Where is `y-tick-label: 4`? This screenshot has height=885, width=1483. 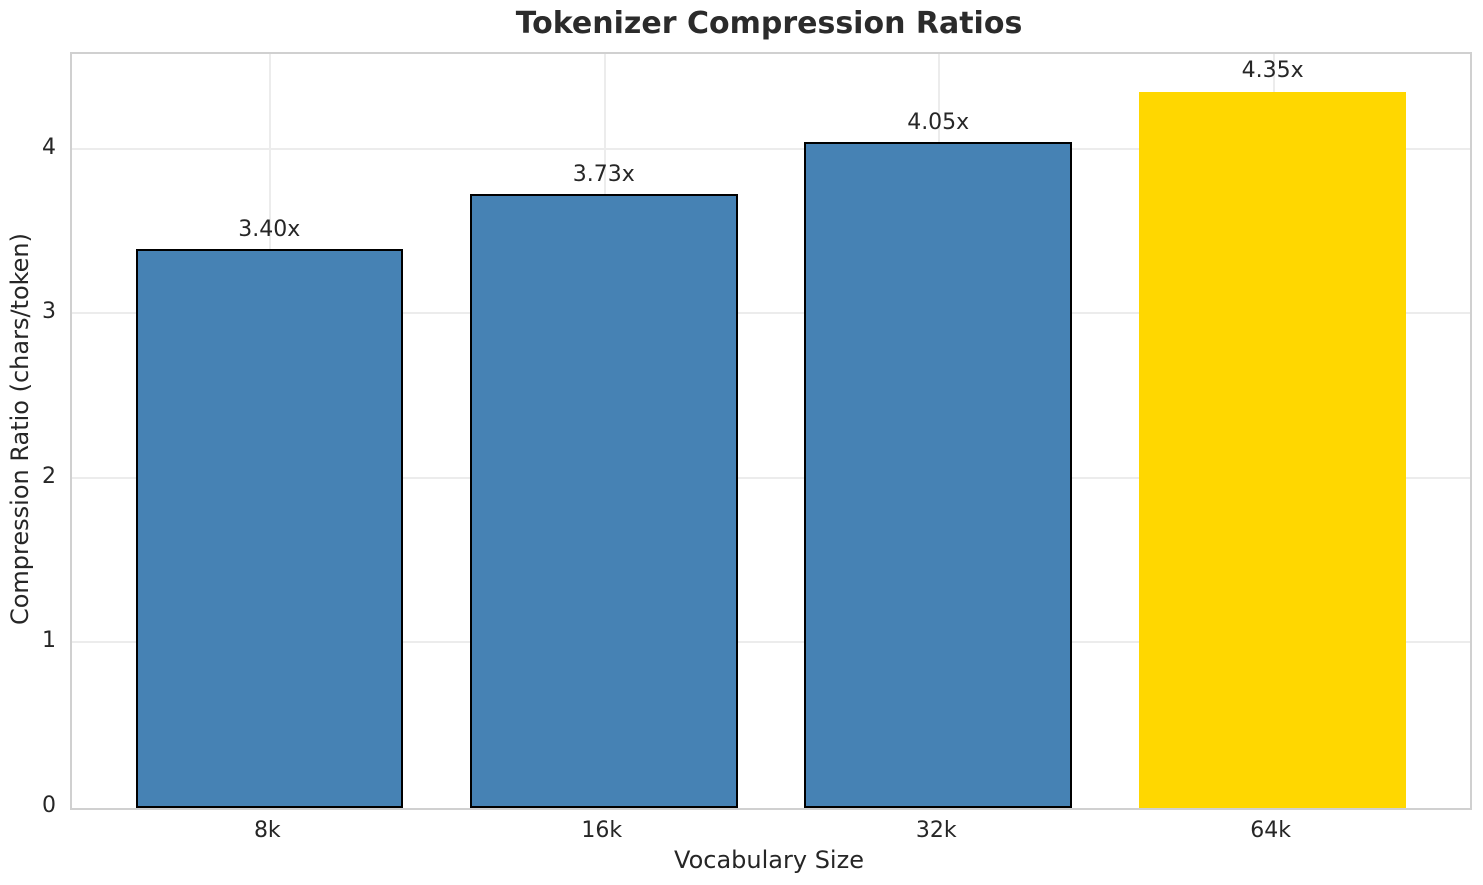 y-tick-label: 4 is located at coordinates (49, 147).